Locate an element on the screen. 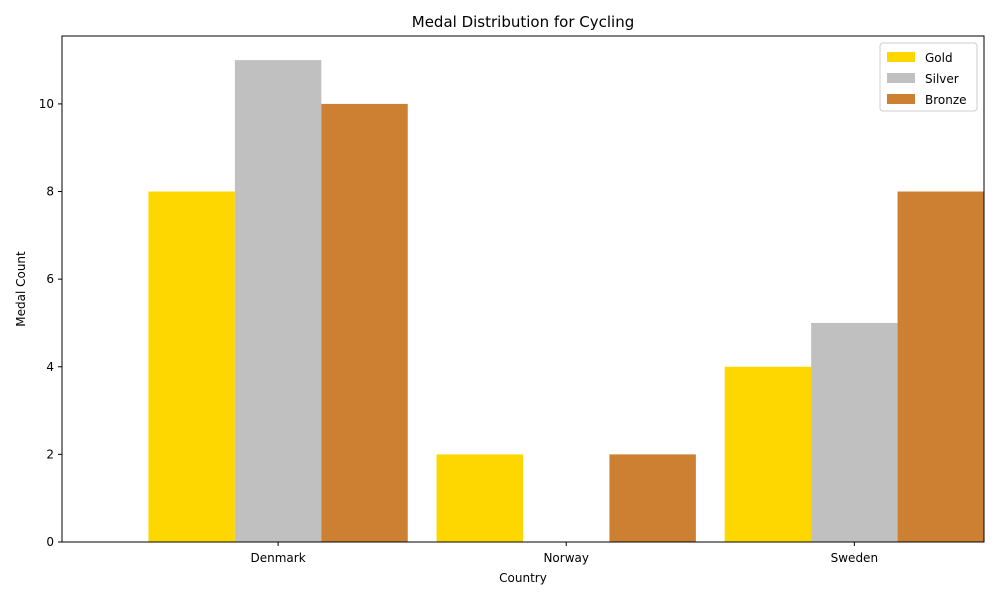 Image resolution: width=1000 pixels, height=600 pixels. legend-swatch-bronze is located at coordinates (901, 99).